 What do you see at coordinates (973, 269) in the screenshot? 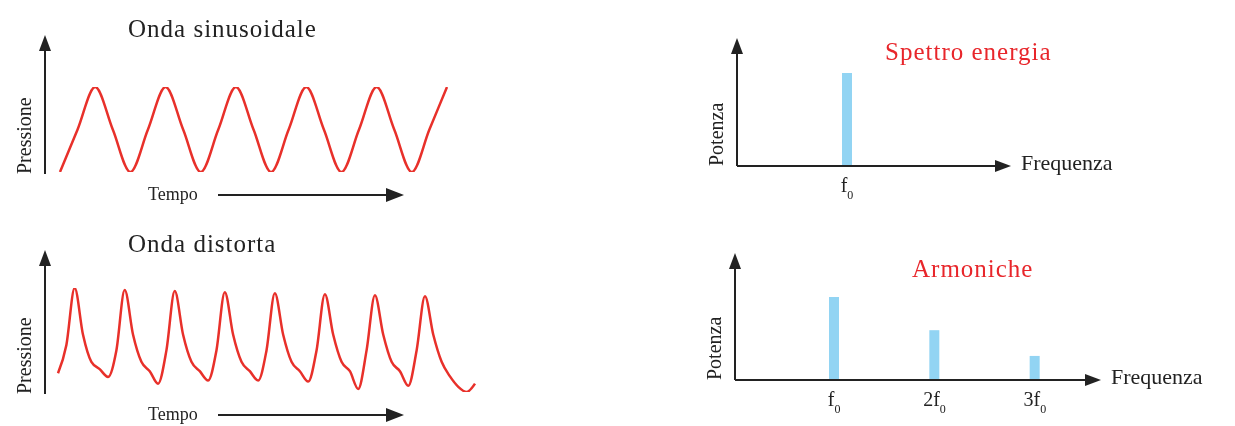
I see `chart-title: Armoniche` at bounding box center [973, 269].